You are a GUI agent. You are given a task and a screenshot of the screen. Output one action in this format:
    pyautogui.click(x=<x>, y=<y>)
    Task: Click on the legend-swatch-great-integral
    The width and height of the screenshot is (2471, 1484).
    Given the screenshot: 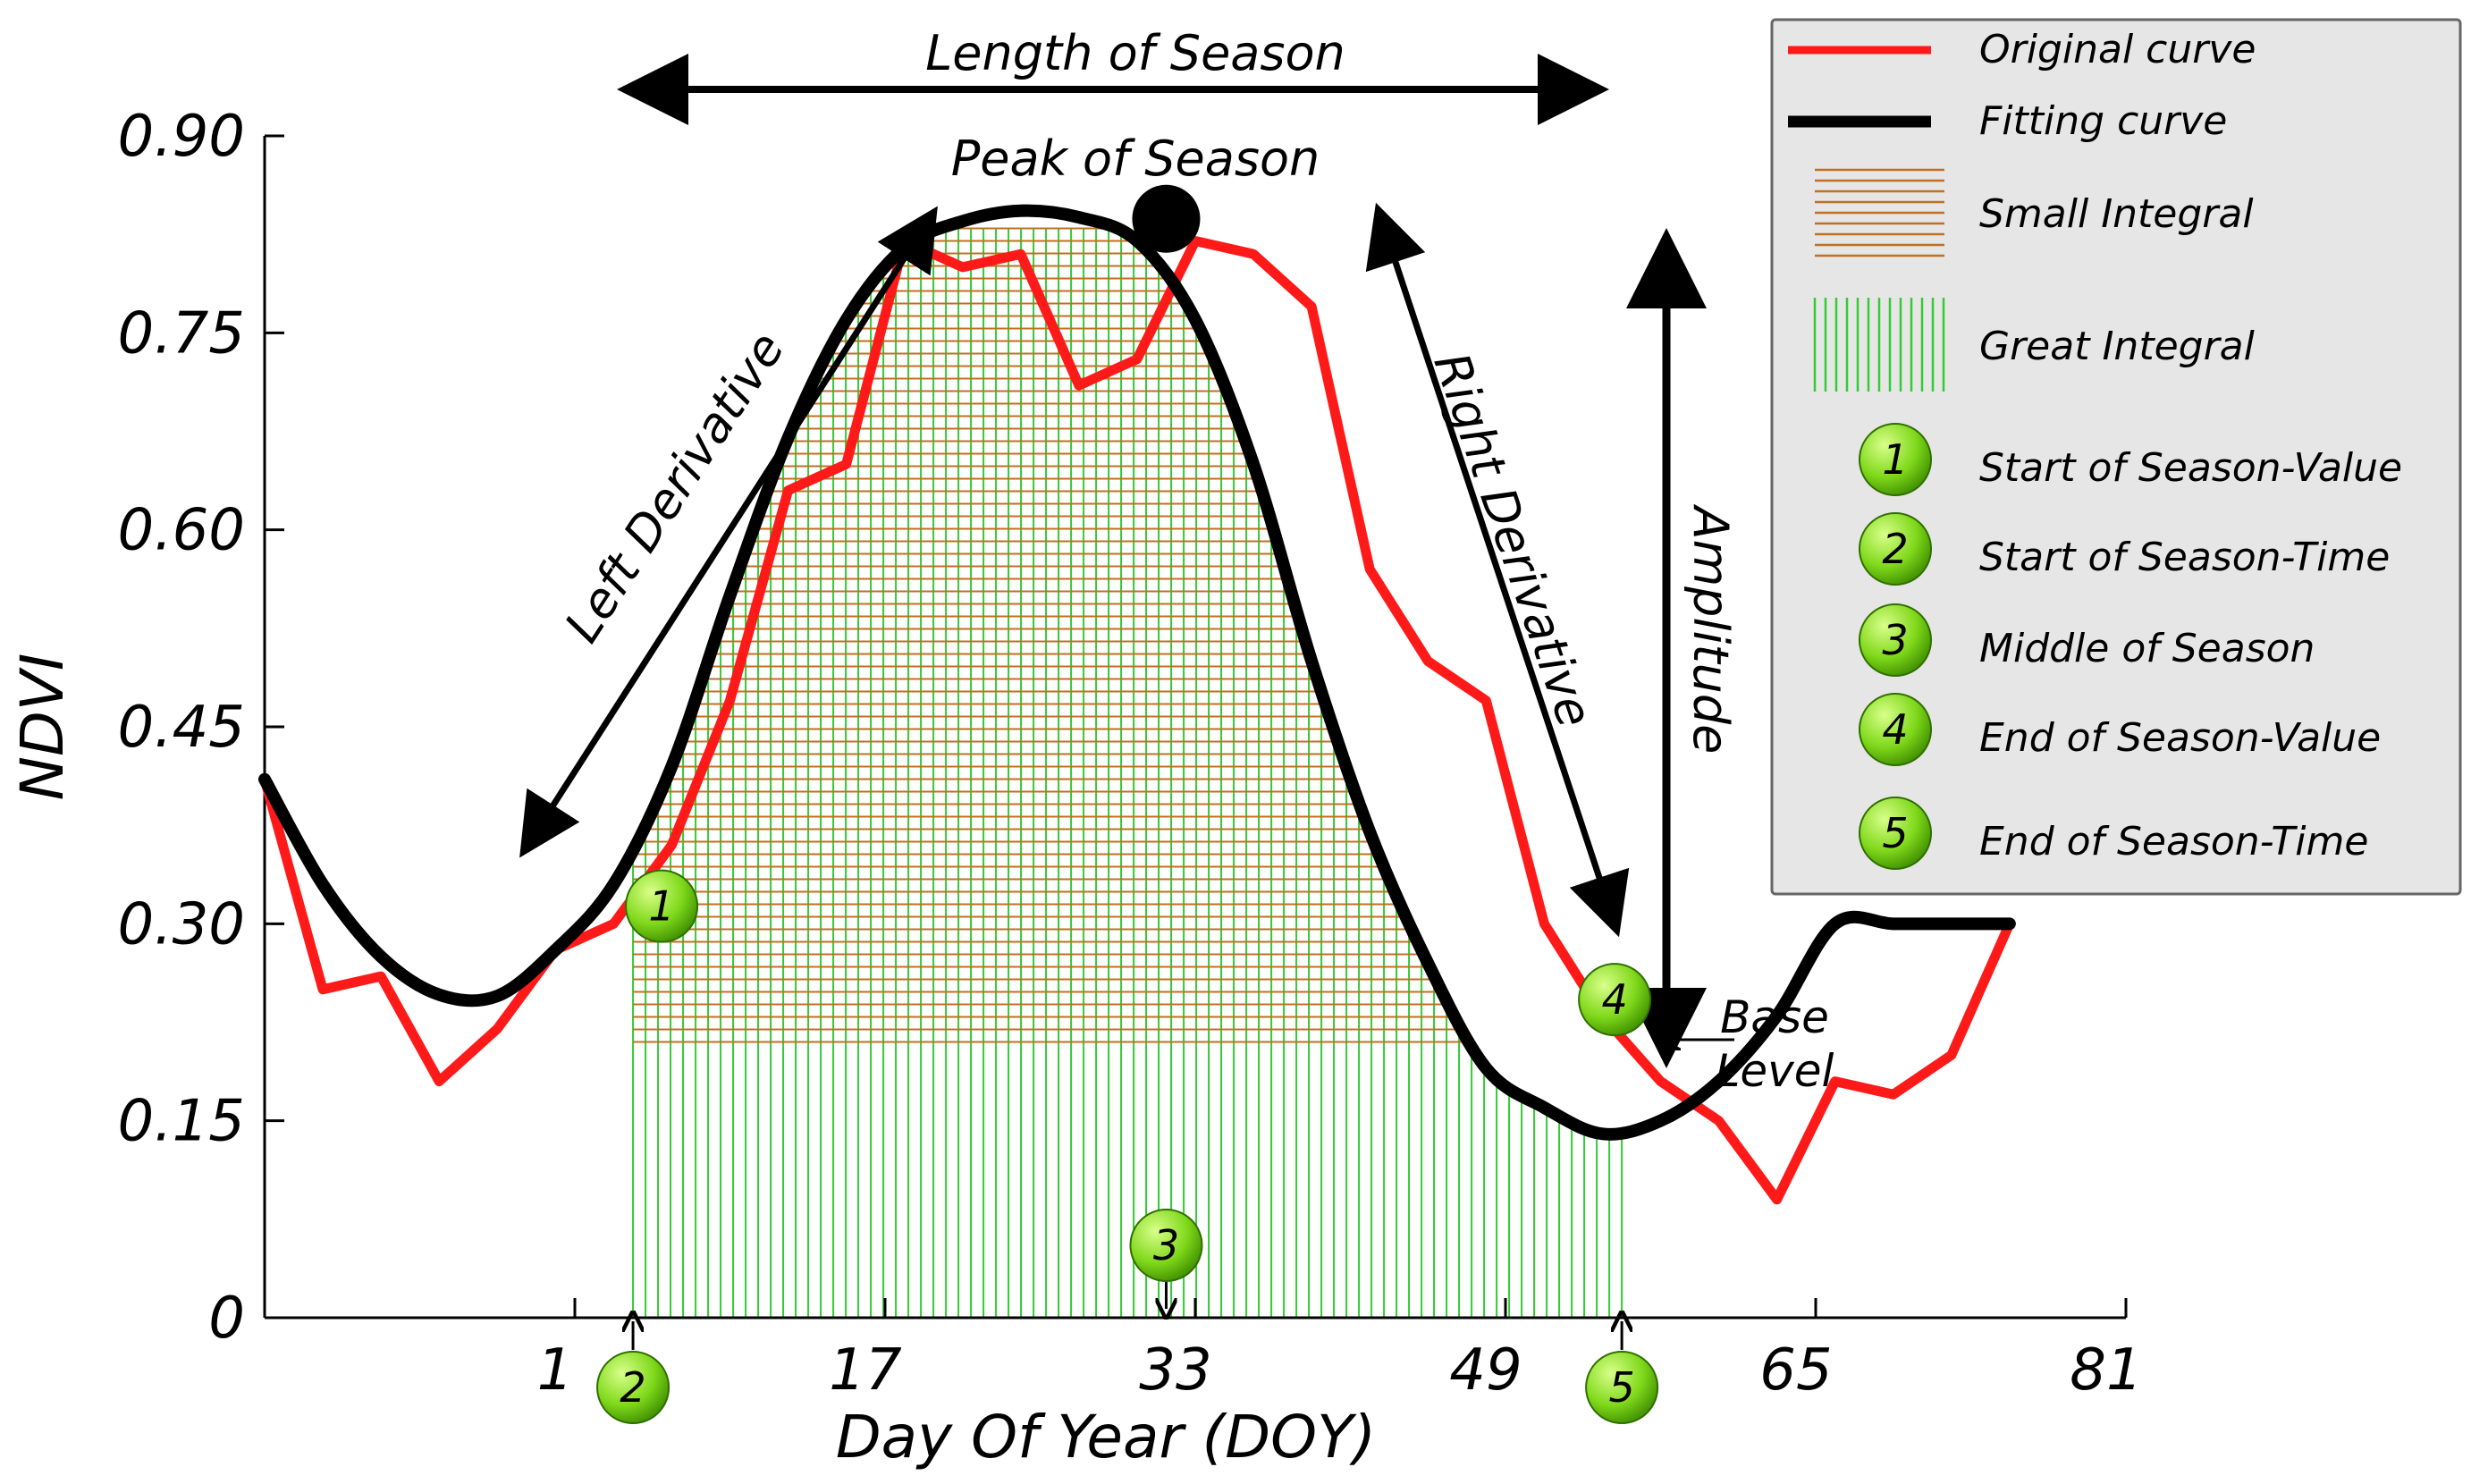 What is the action you would take?
    pyautogui.click(x=1879, y=345)
    